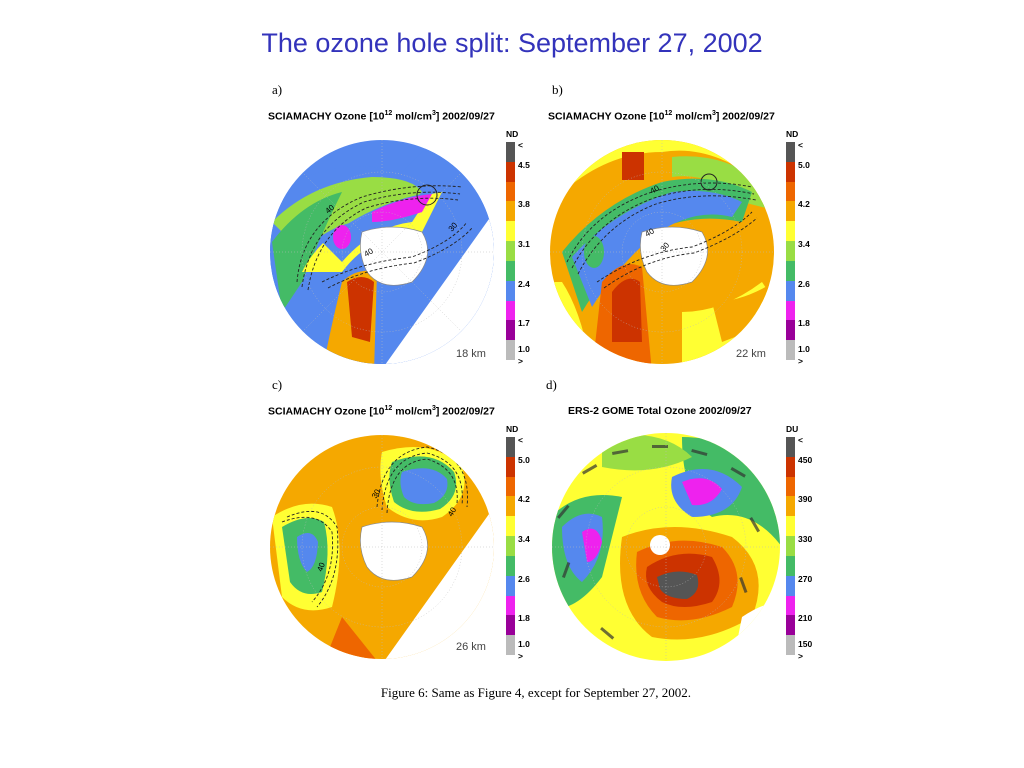 This screenshot has height=768, width=1024. I want to click on colorbar-tick-label: 4.5, so click(524, 164).